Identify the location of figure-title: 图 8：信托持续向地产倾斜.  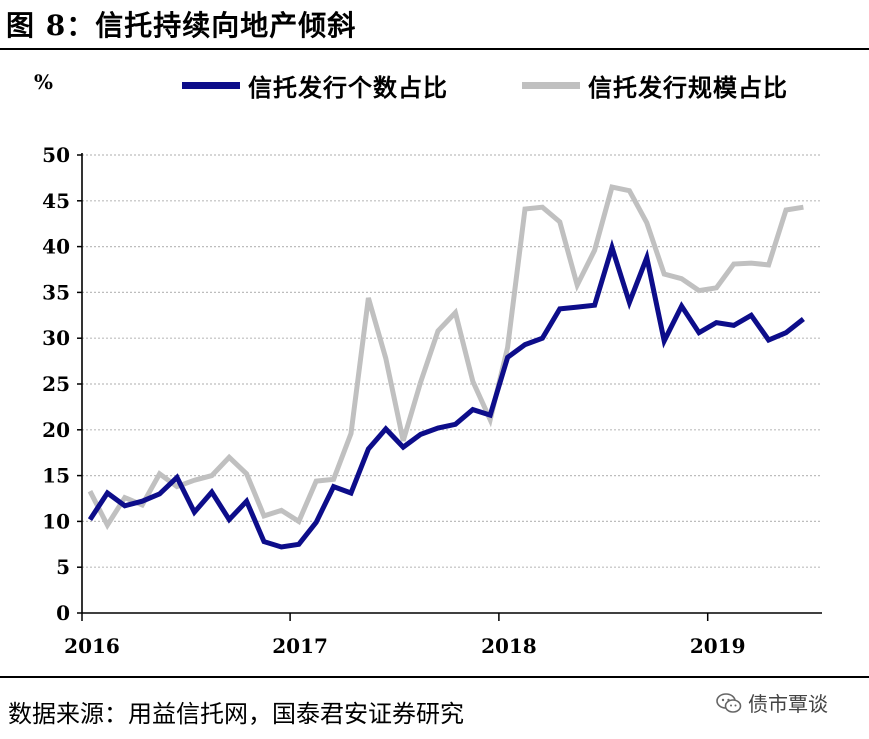
(181, 25).